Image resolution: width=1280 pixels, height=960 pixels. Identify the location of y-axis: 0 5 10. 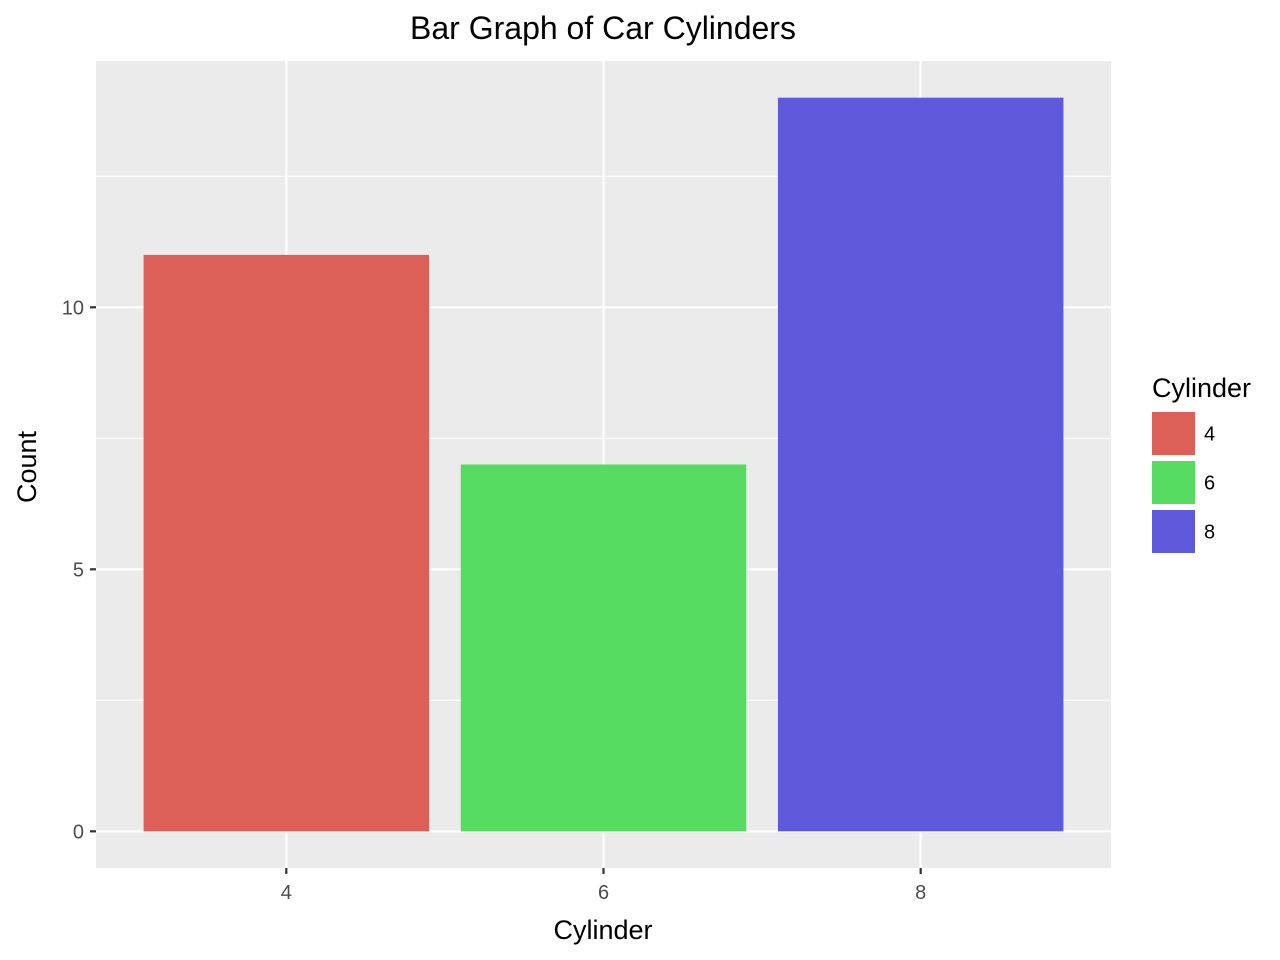
(79, 570).